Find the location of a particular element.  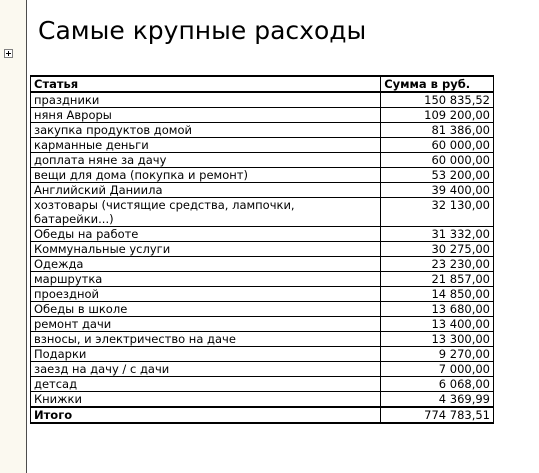

total-row: Итого 774 783,51 is located at coordinates (261, 415).